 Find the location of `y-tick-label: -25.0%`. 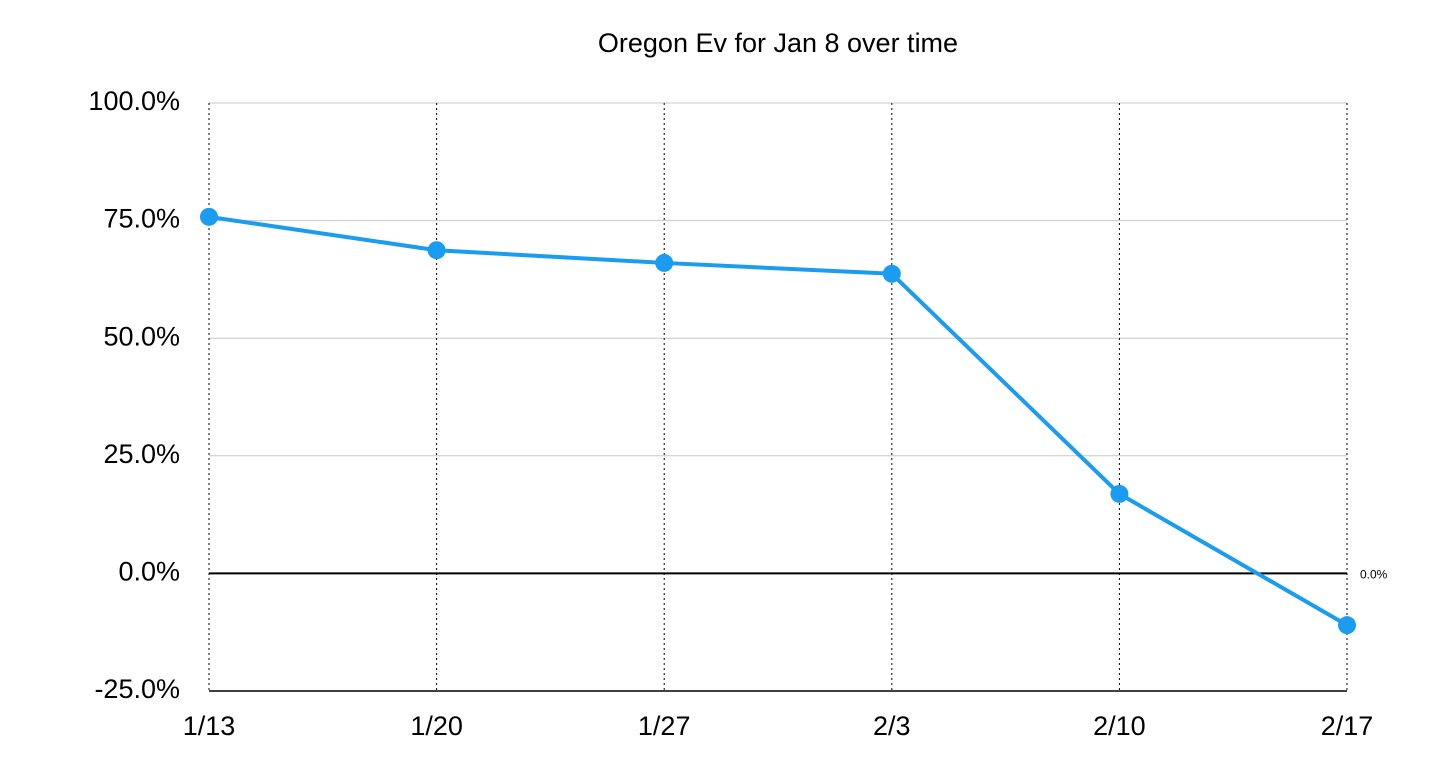

y-tick-label: -25.0% is located at coordinates (137, 689).